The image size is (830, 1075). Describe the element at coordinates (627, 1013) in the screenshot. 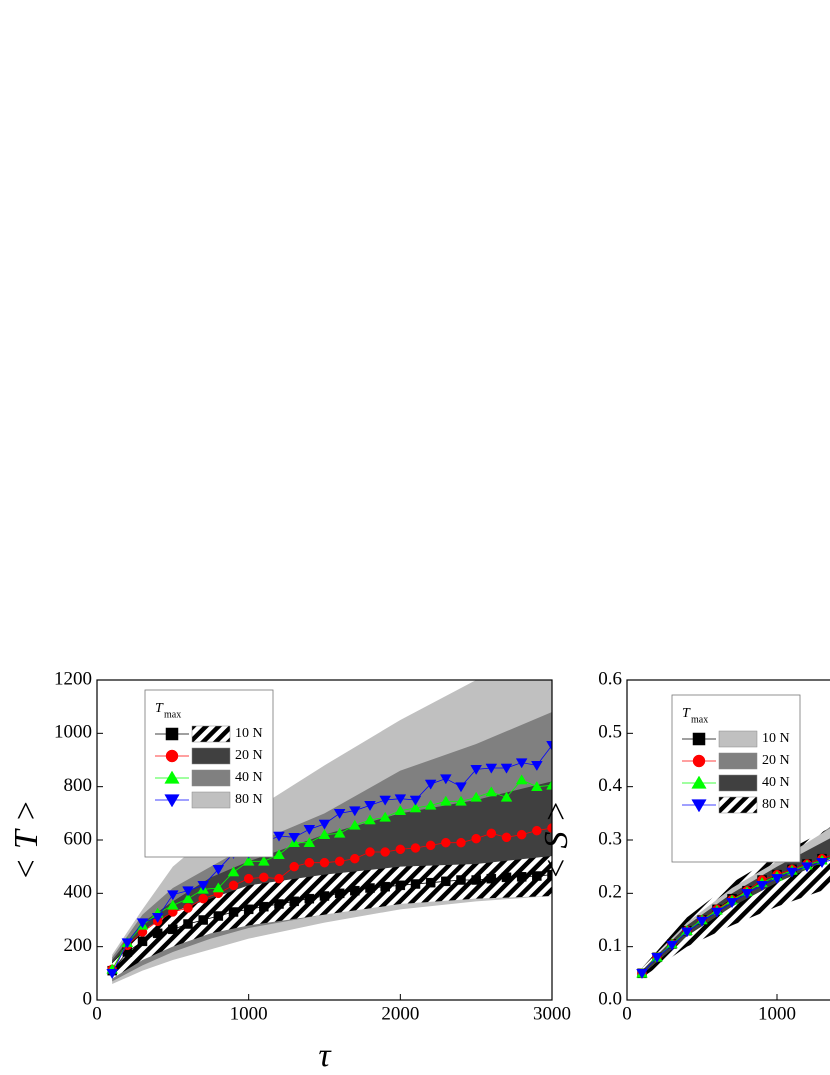

I see `x-tick-label: 0` at that location.